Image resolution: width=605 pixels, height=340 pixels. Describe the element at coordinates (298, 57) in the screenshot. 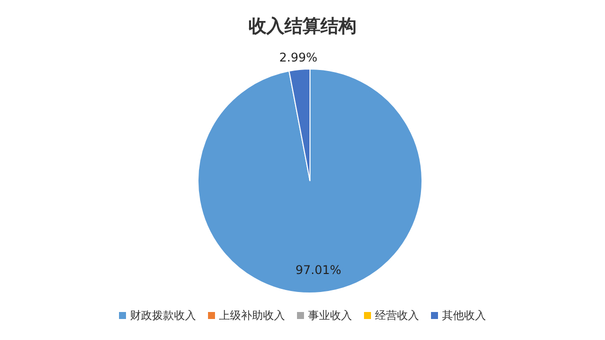

I see `data-label: 2.99%` at that location.